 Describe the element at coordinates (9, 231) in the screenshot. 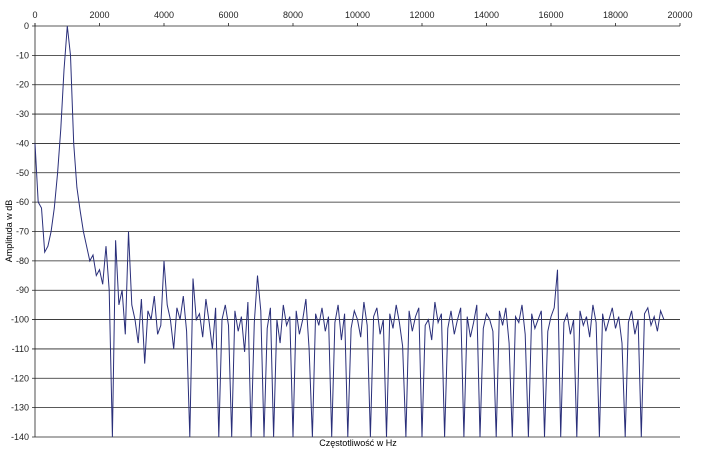

I see `y-axis-label: Amplituda w dB` at that location.